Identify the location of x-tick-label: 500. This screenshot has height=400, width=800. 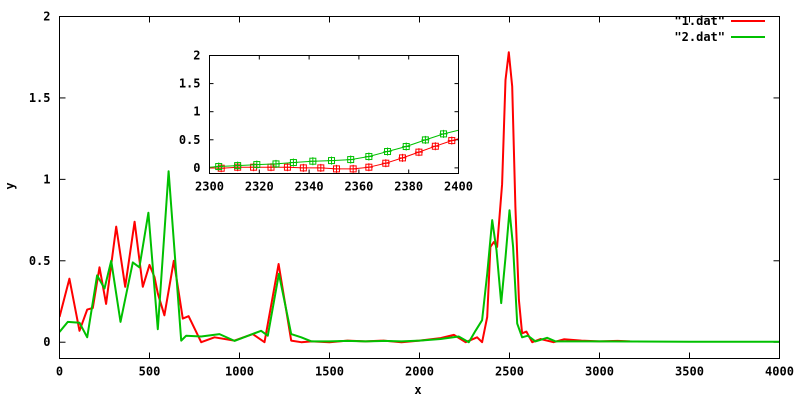
(150, 372).